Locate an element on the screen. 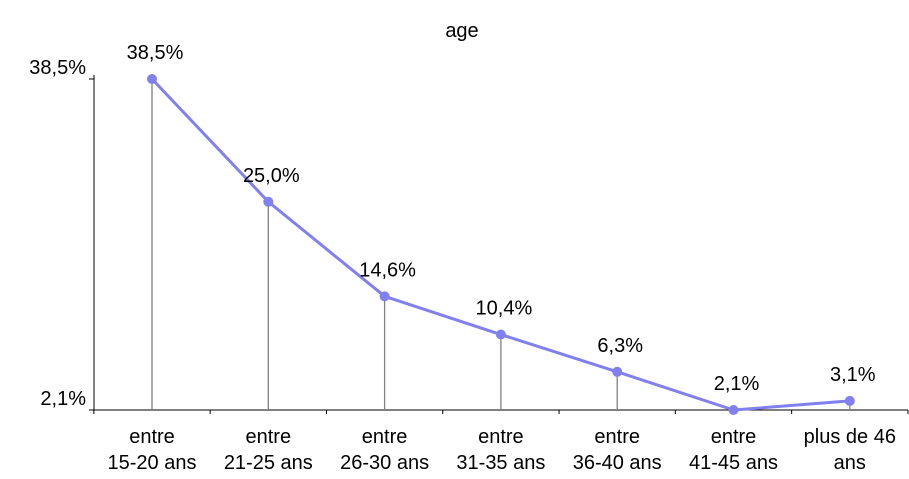 The image size is (909, 479). x-tick-label: 31-35 ans is located at coordinates (500, 463).